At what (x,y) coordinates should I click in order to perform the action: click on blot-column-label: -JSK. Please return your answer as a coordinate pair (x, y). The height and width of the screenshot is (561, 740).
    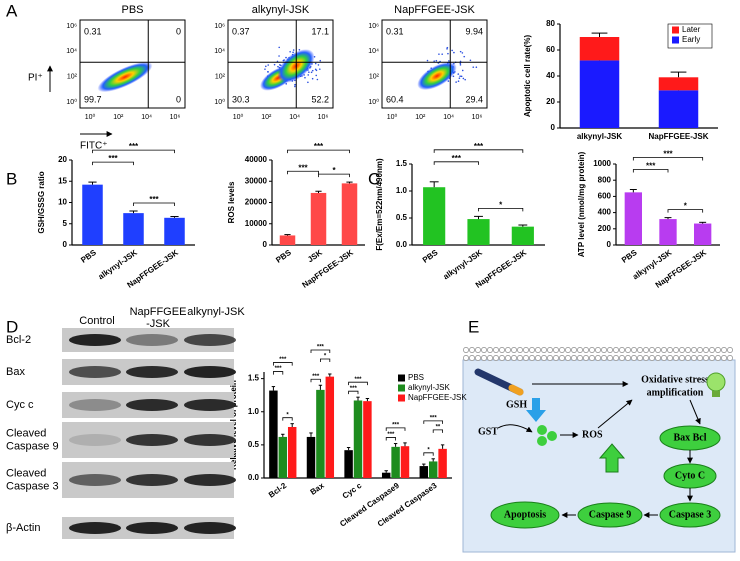
    Looking at the image, I should click on (158, 324).